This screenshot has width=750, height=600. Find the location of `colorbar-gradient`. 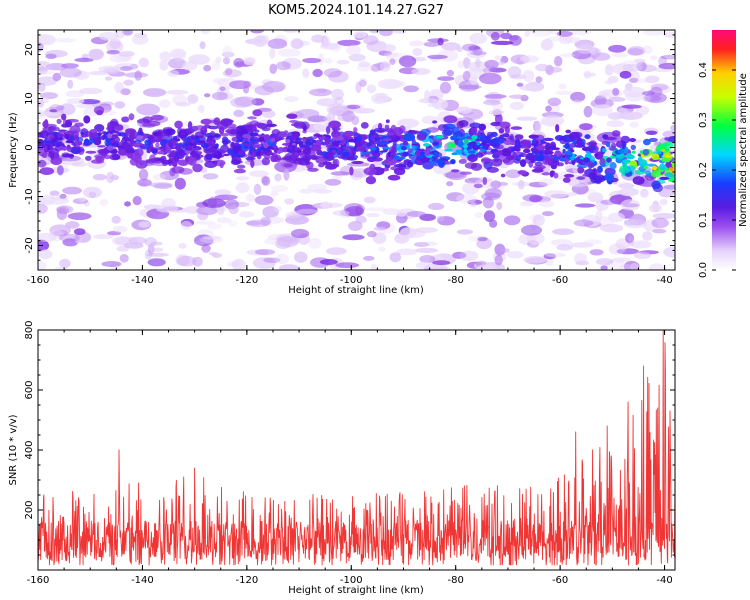

colorbar-gradient is located at coordinates (724, 150).